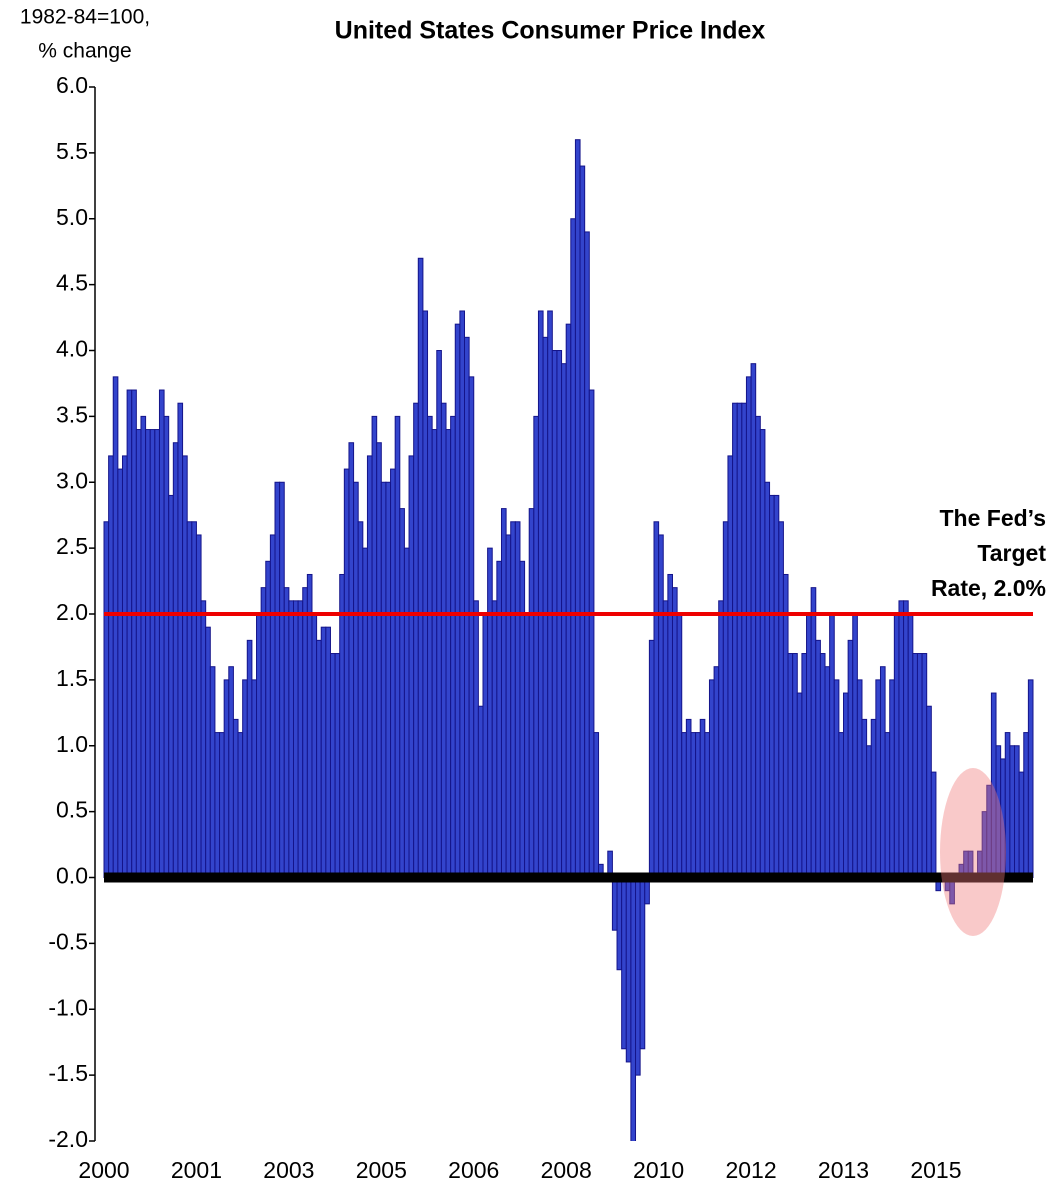 The image size is (1063, 1195). What do you see at coordinates (68, 941) in the screenshot?
I see `y-tick-label: -0.5` at bounding box center [68, 941].